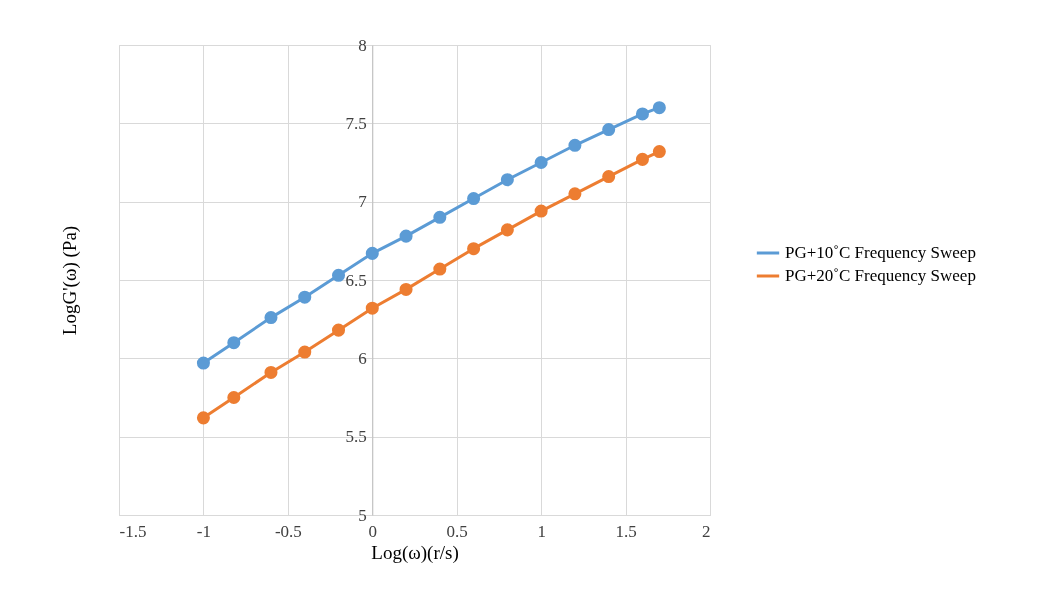  I want to click on x-tick-label: -1, so click(204, 531).